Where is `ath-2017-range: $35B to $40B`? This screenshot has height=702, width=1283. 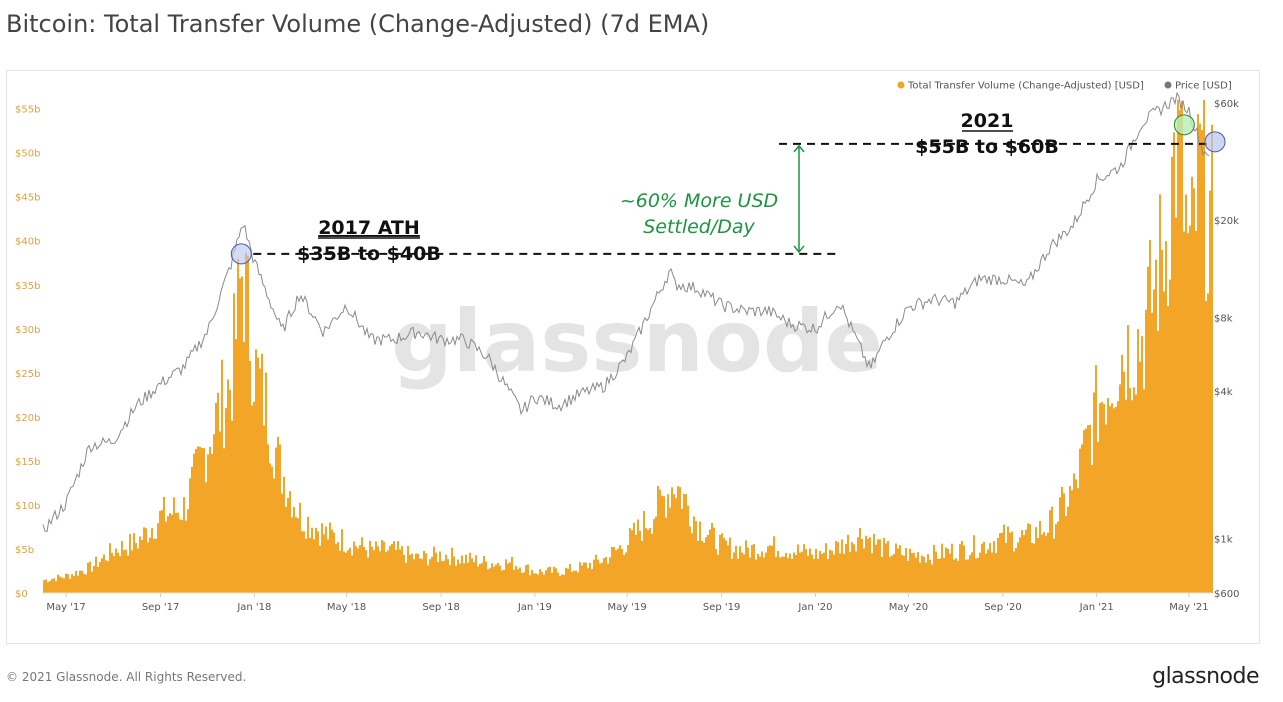 ath-2017-range: $35B to $40B is located at coordinates (369, 254).